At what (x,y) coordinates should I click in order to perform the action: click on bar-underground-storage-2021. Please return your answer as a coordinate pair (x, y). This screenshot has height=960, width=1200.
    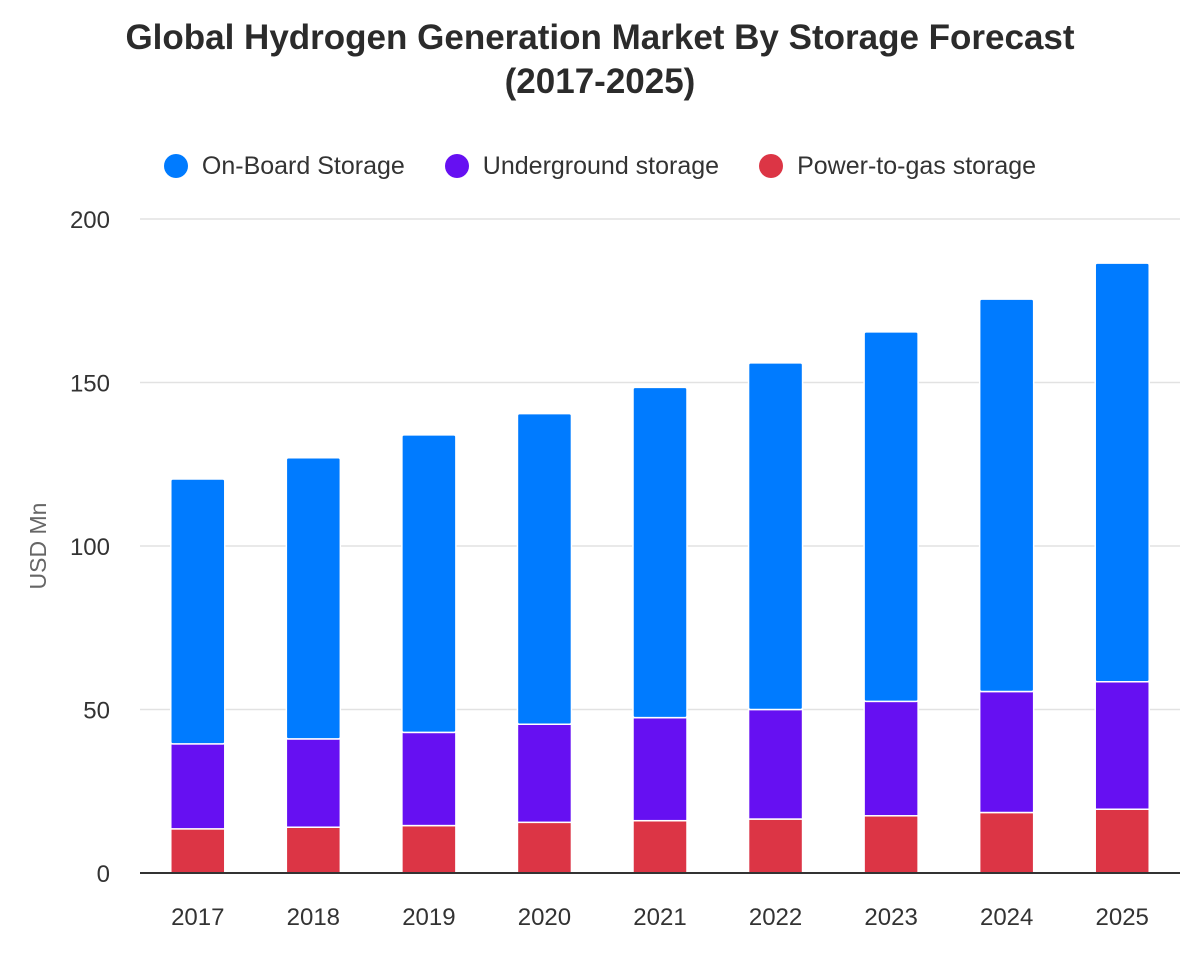
    Looking at the image, I should click on (660, 769).